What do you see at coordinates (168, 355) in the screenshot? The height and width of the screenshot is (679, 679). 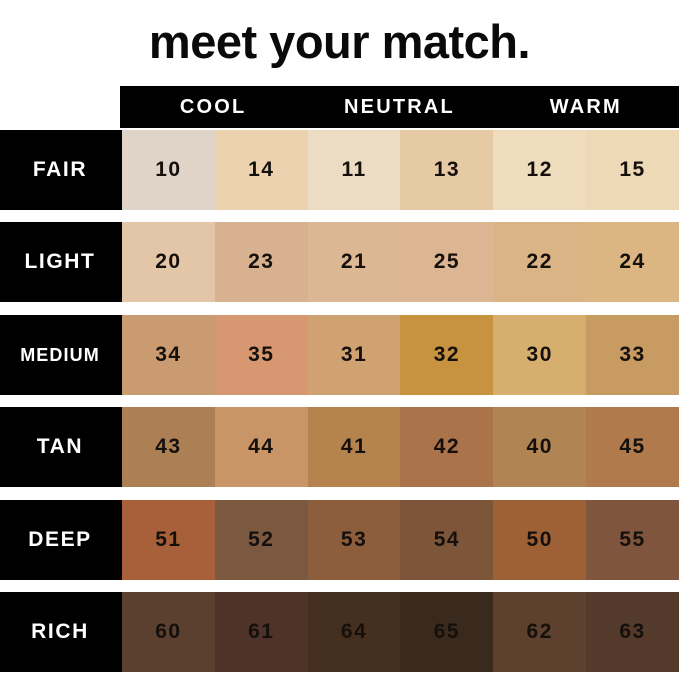 I see `swatch-cell: 34` at bounding box center [168, 355].